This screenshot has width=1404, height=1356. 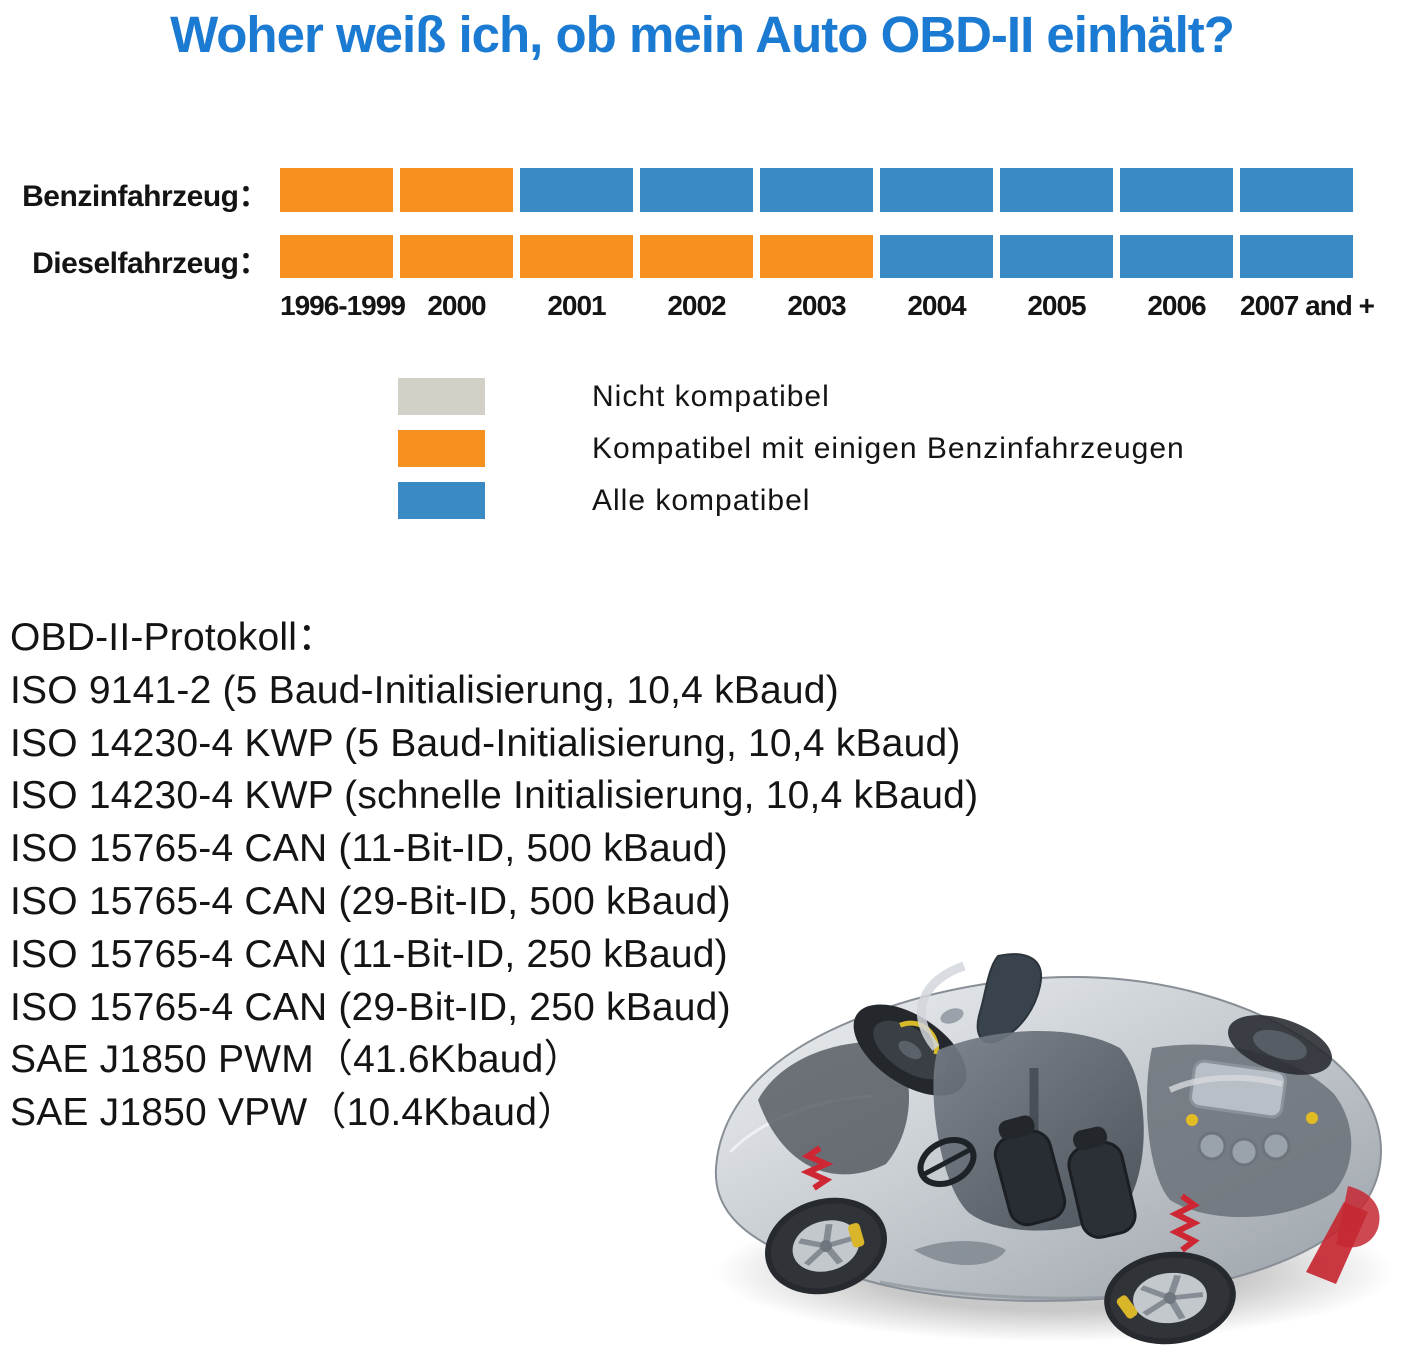 What do you see at coordinates (1056, 305) in the screenshot?
I see `year-label: 2005` at bounding box center [1056, 305].